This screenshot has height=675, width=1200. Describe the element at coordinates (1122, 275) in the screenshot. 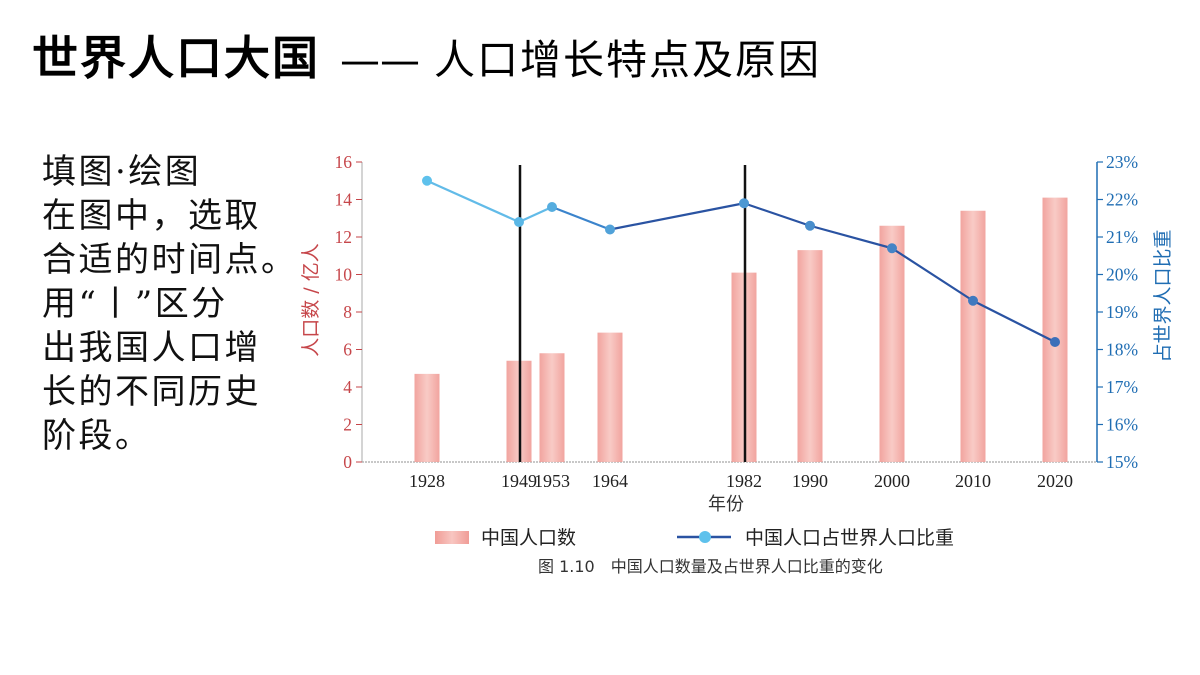

I see `y-tick-label-right: 20%` at that location.